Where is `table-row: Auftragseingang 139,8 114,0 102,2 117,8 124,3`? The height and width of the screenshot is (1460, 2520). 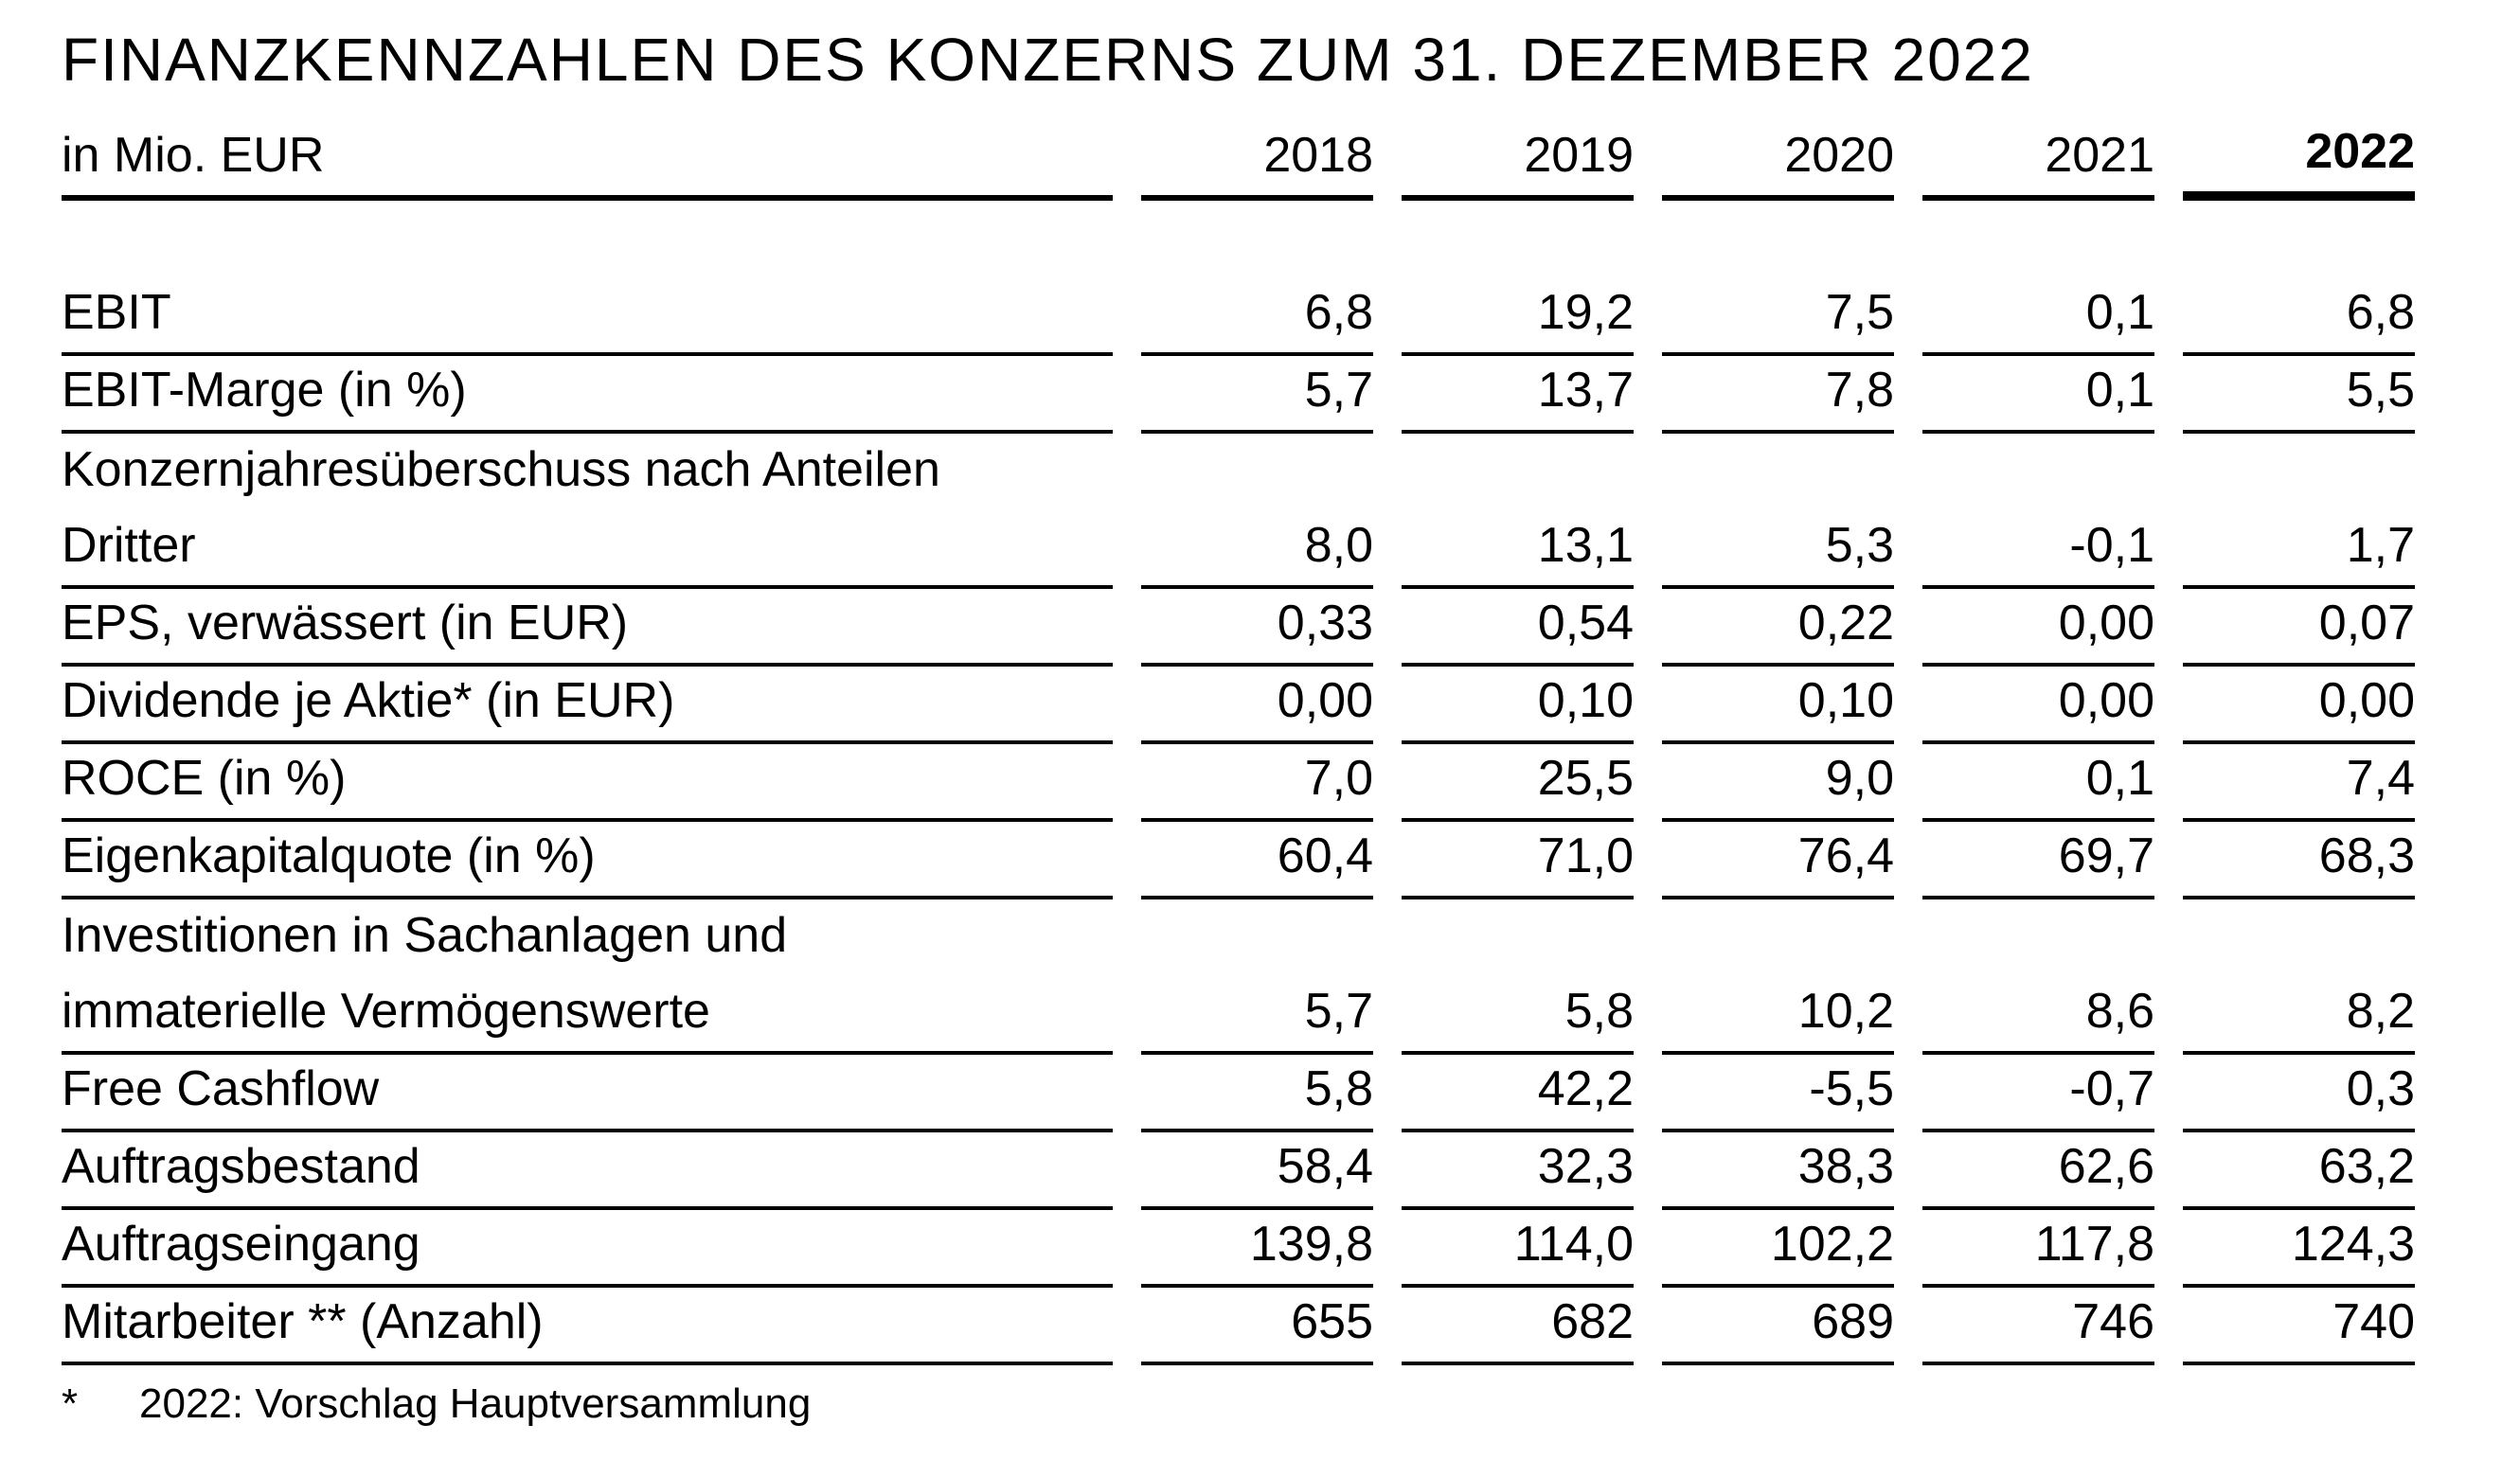 table-row: Auftragseingang 139,8 114,0 102,2 117,8 124,3 is located at coordinates (1238, 1249).